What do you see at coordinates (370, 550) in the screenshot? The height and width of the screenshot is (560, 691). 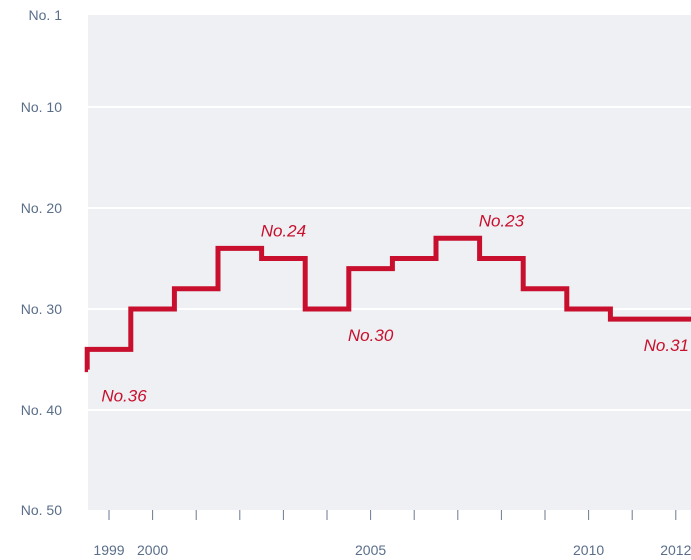 I see `x-tick-label: 2005` at bounding box center [370, 550].